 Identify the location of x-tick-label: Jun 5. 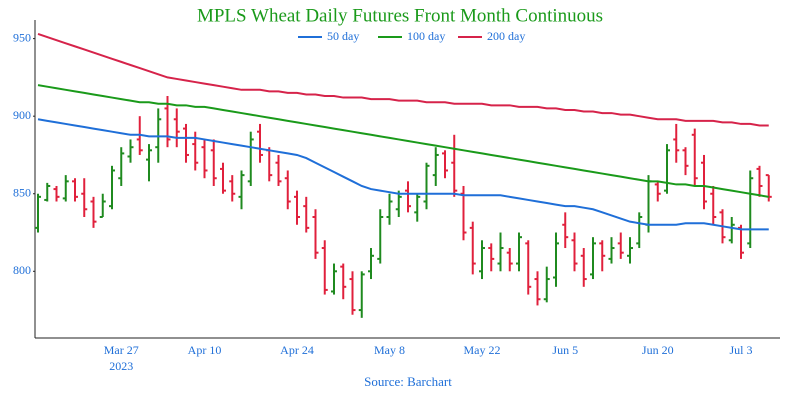
(565, 350).